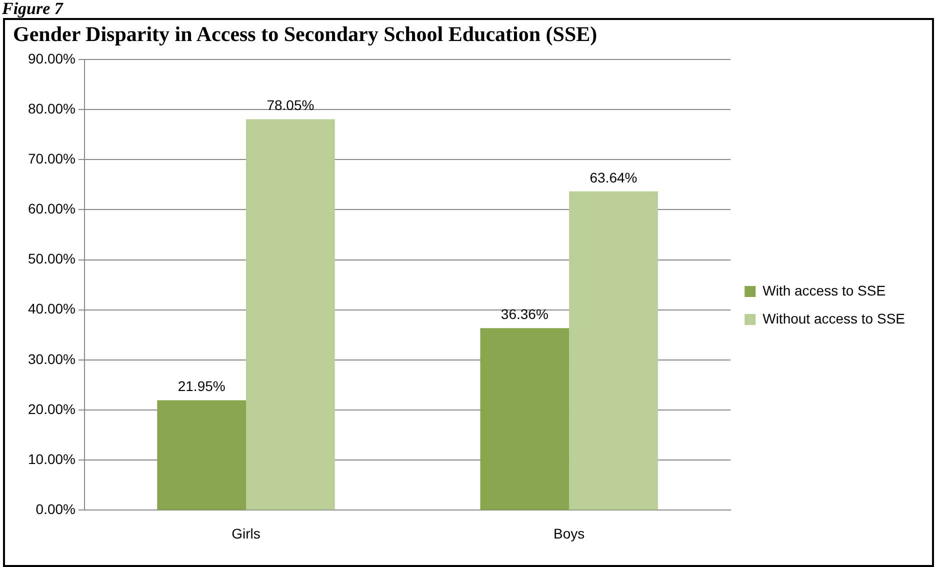 The image size is (935, 567). I want to click on legend-label: With access to SSE, so click(824, 290).